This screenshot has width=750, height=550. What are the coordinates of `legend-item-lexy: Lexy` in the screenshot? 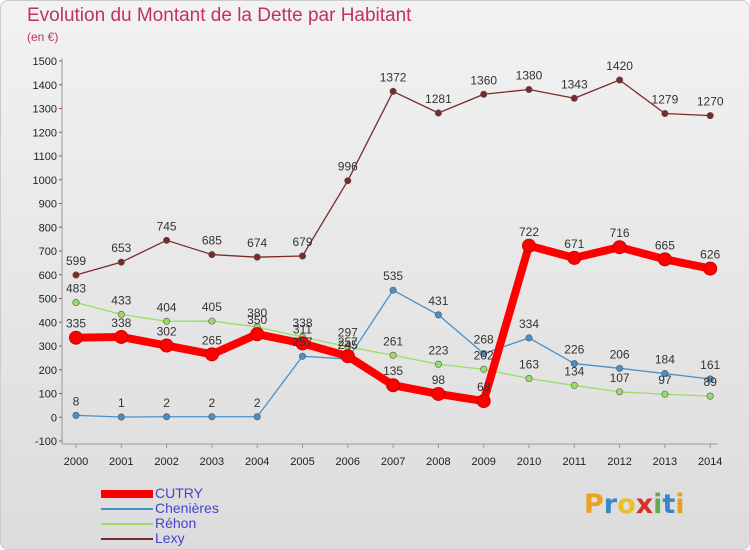 It's located at (160, 538).